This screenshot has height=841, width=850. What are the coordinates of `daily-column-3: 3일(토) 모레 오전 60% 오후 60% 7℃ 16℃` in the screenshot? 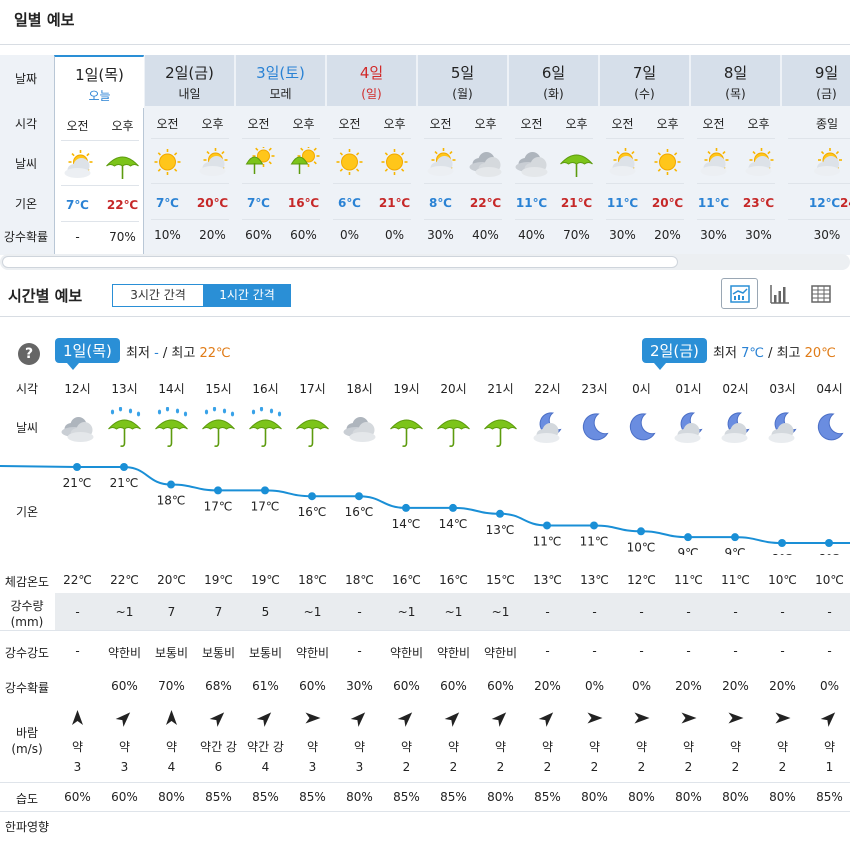 It's located at (281, 155).